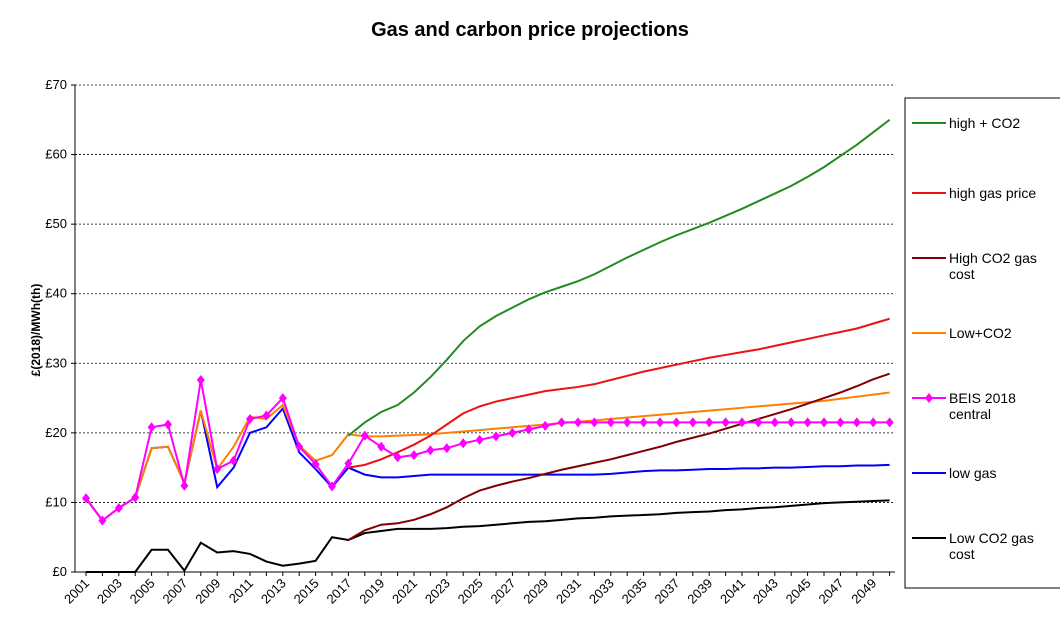 Image resolution: width=1060 pixels, height=630 pixels. Describe the element at coordinates (732, 591) in the screenshot. I see `x-tick-label: 2041` at that location.